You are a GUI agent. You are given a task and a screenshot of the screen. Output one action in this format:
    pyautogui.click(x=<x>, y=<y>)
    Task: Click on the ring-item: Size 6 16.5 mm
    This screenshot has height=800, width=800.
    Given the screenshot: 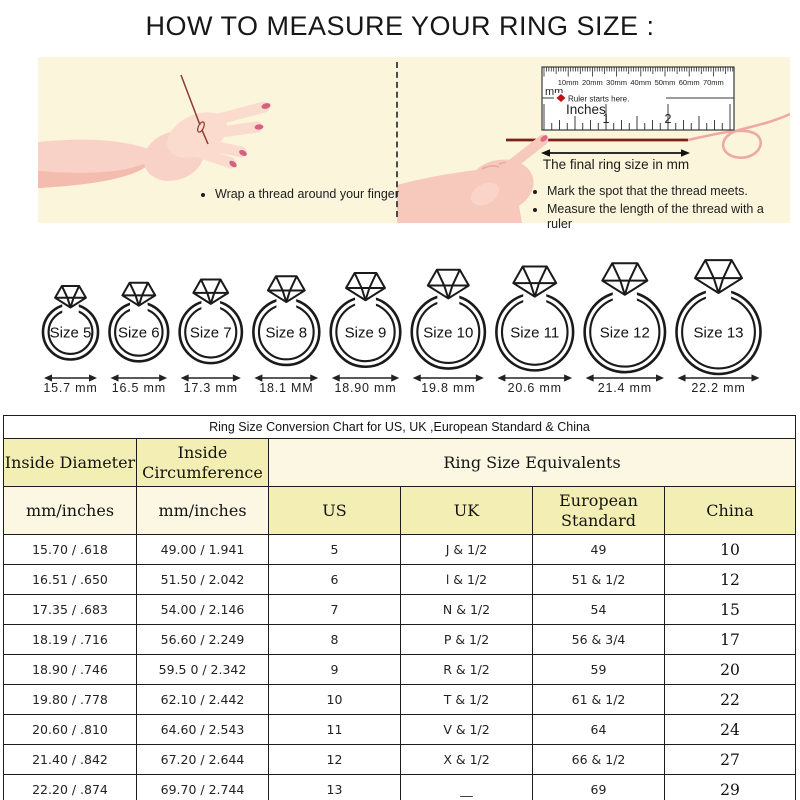 What is the action you would take?
    pyautogui.click(x=139, y=338)
    